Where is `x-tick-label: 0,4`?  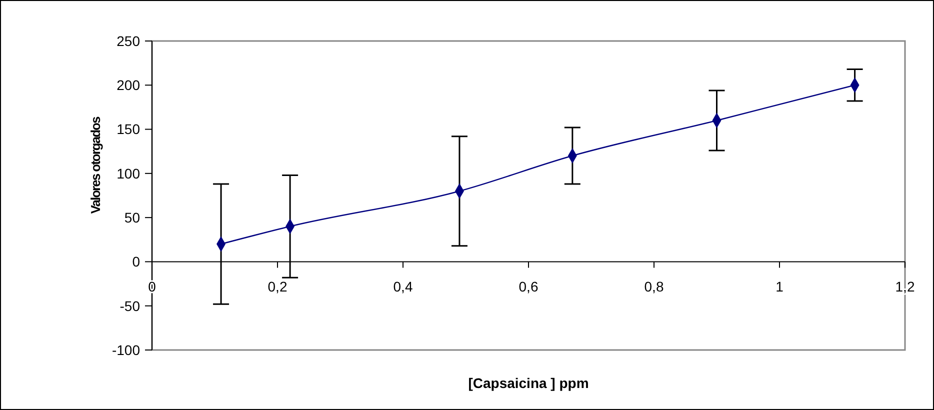 x-tick-label: 0,4 is located at coordinates (403, 286).